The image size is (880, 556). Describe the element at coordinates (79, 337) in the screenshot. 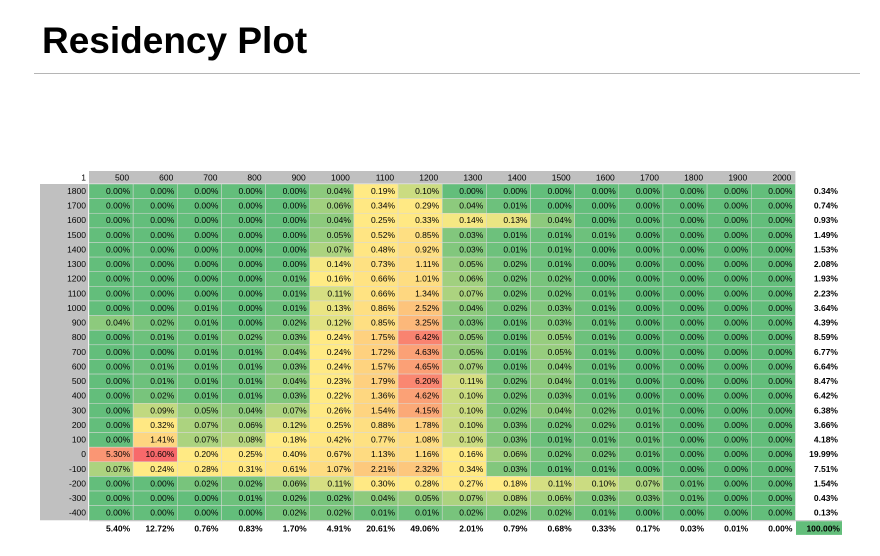

I see `y-tick-label: 800` at that location.